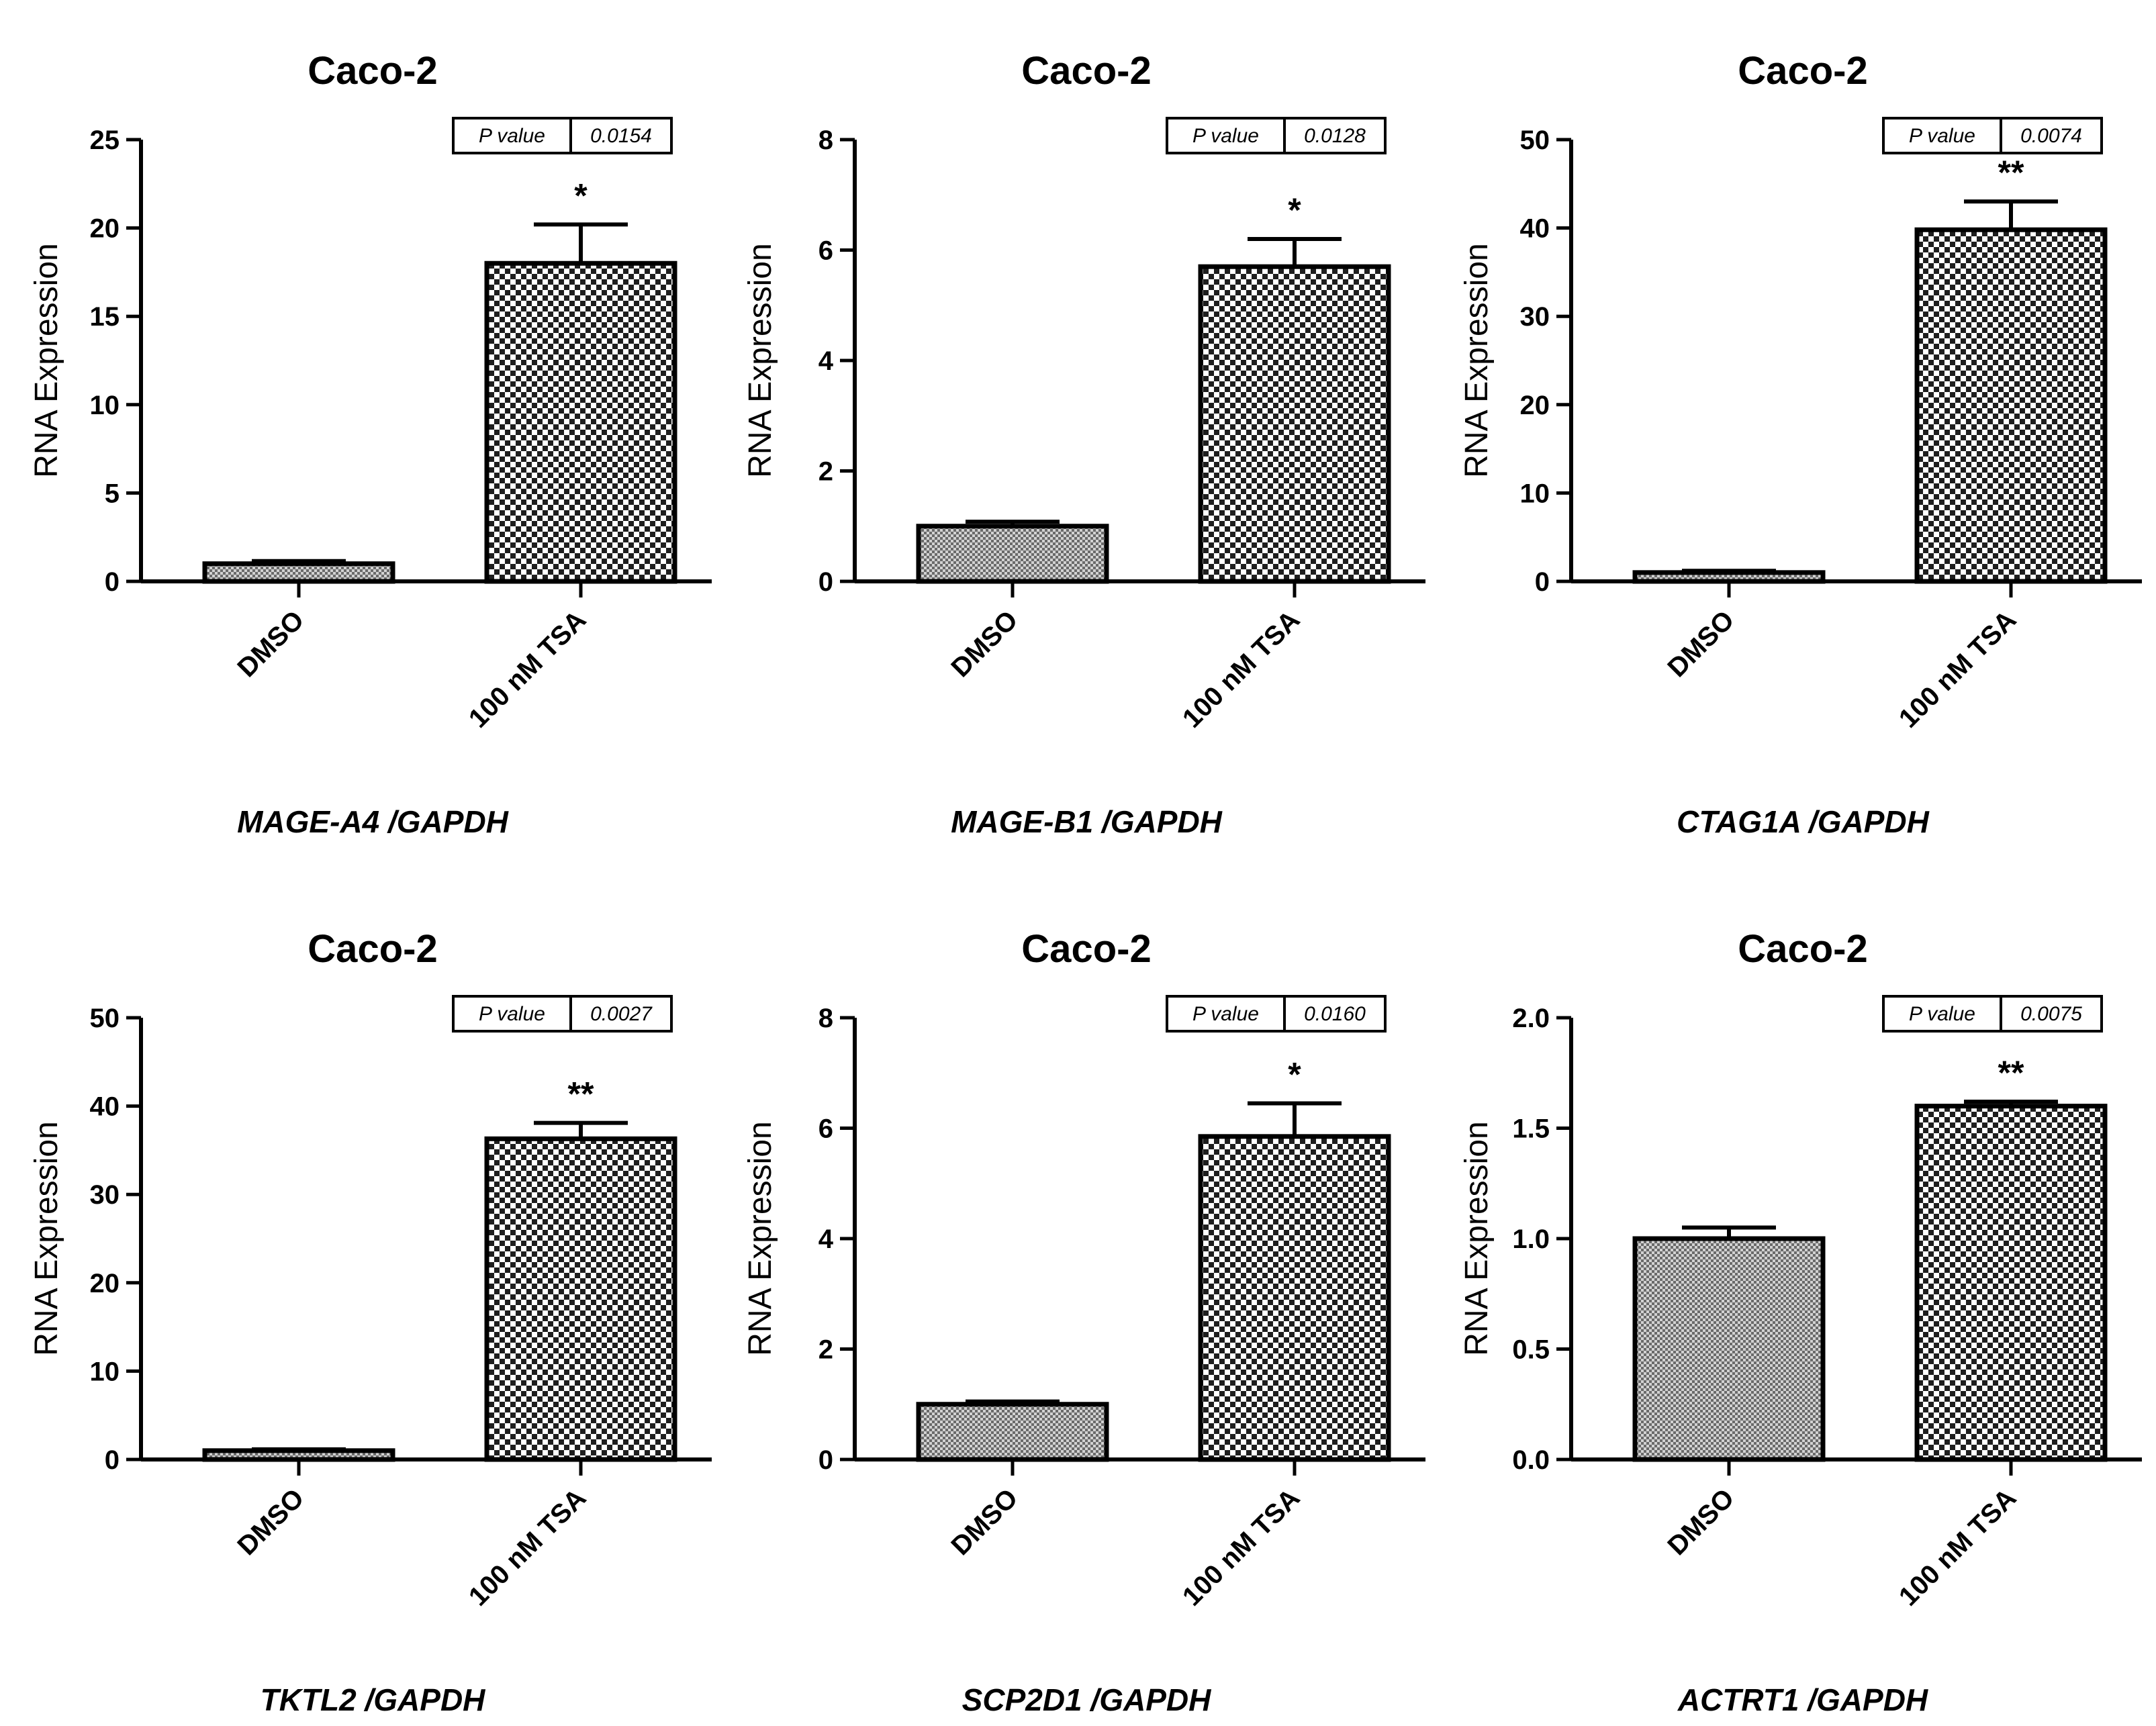 This screenshot has width=2156, height=1726. I want to click on y-tick-label: 5, so click(112, 493).